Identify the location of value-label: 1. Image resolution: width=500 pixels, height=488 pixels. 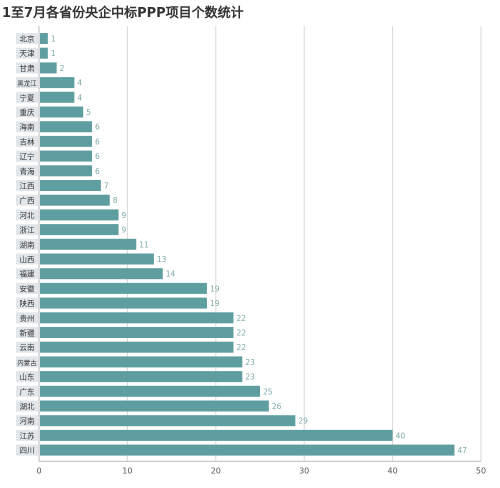
(53, 53).